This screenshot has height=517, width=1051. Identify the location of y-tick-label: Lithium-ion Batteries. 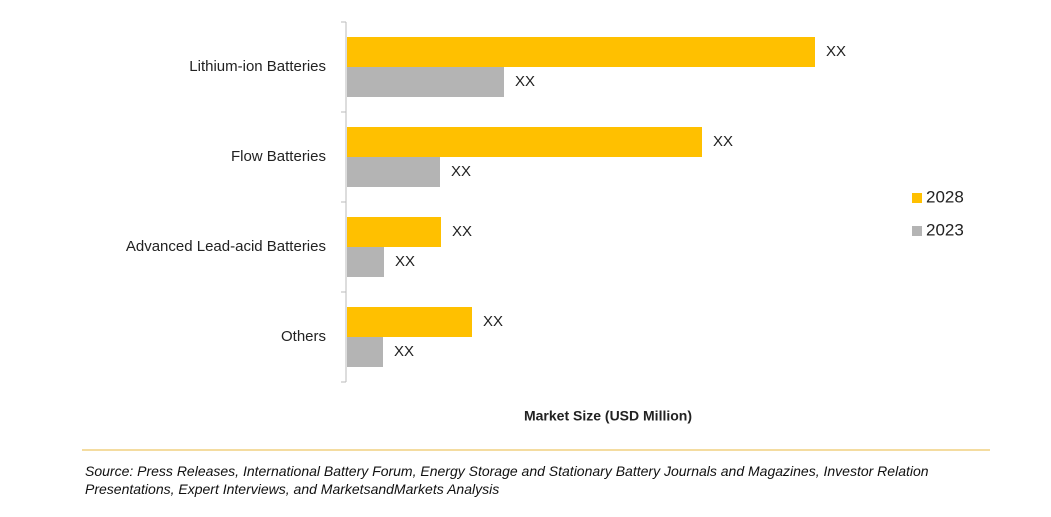
(257, 66).